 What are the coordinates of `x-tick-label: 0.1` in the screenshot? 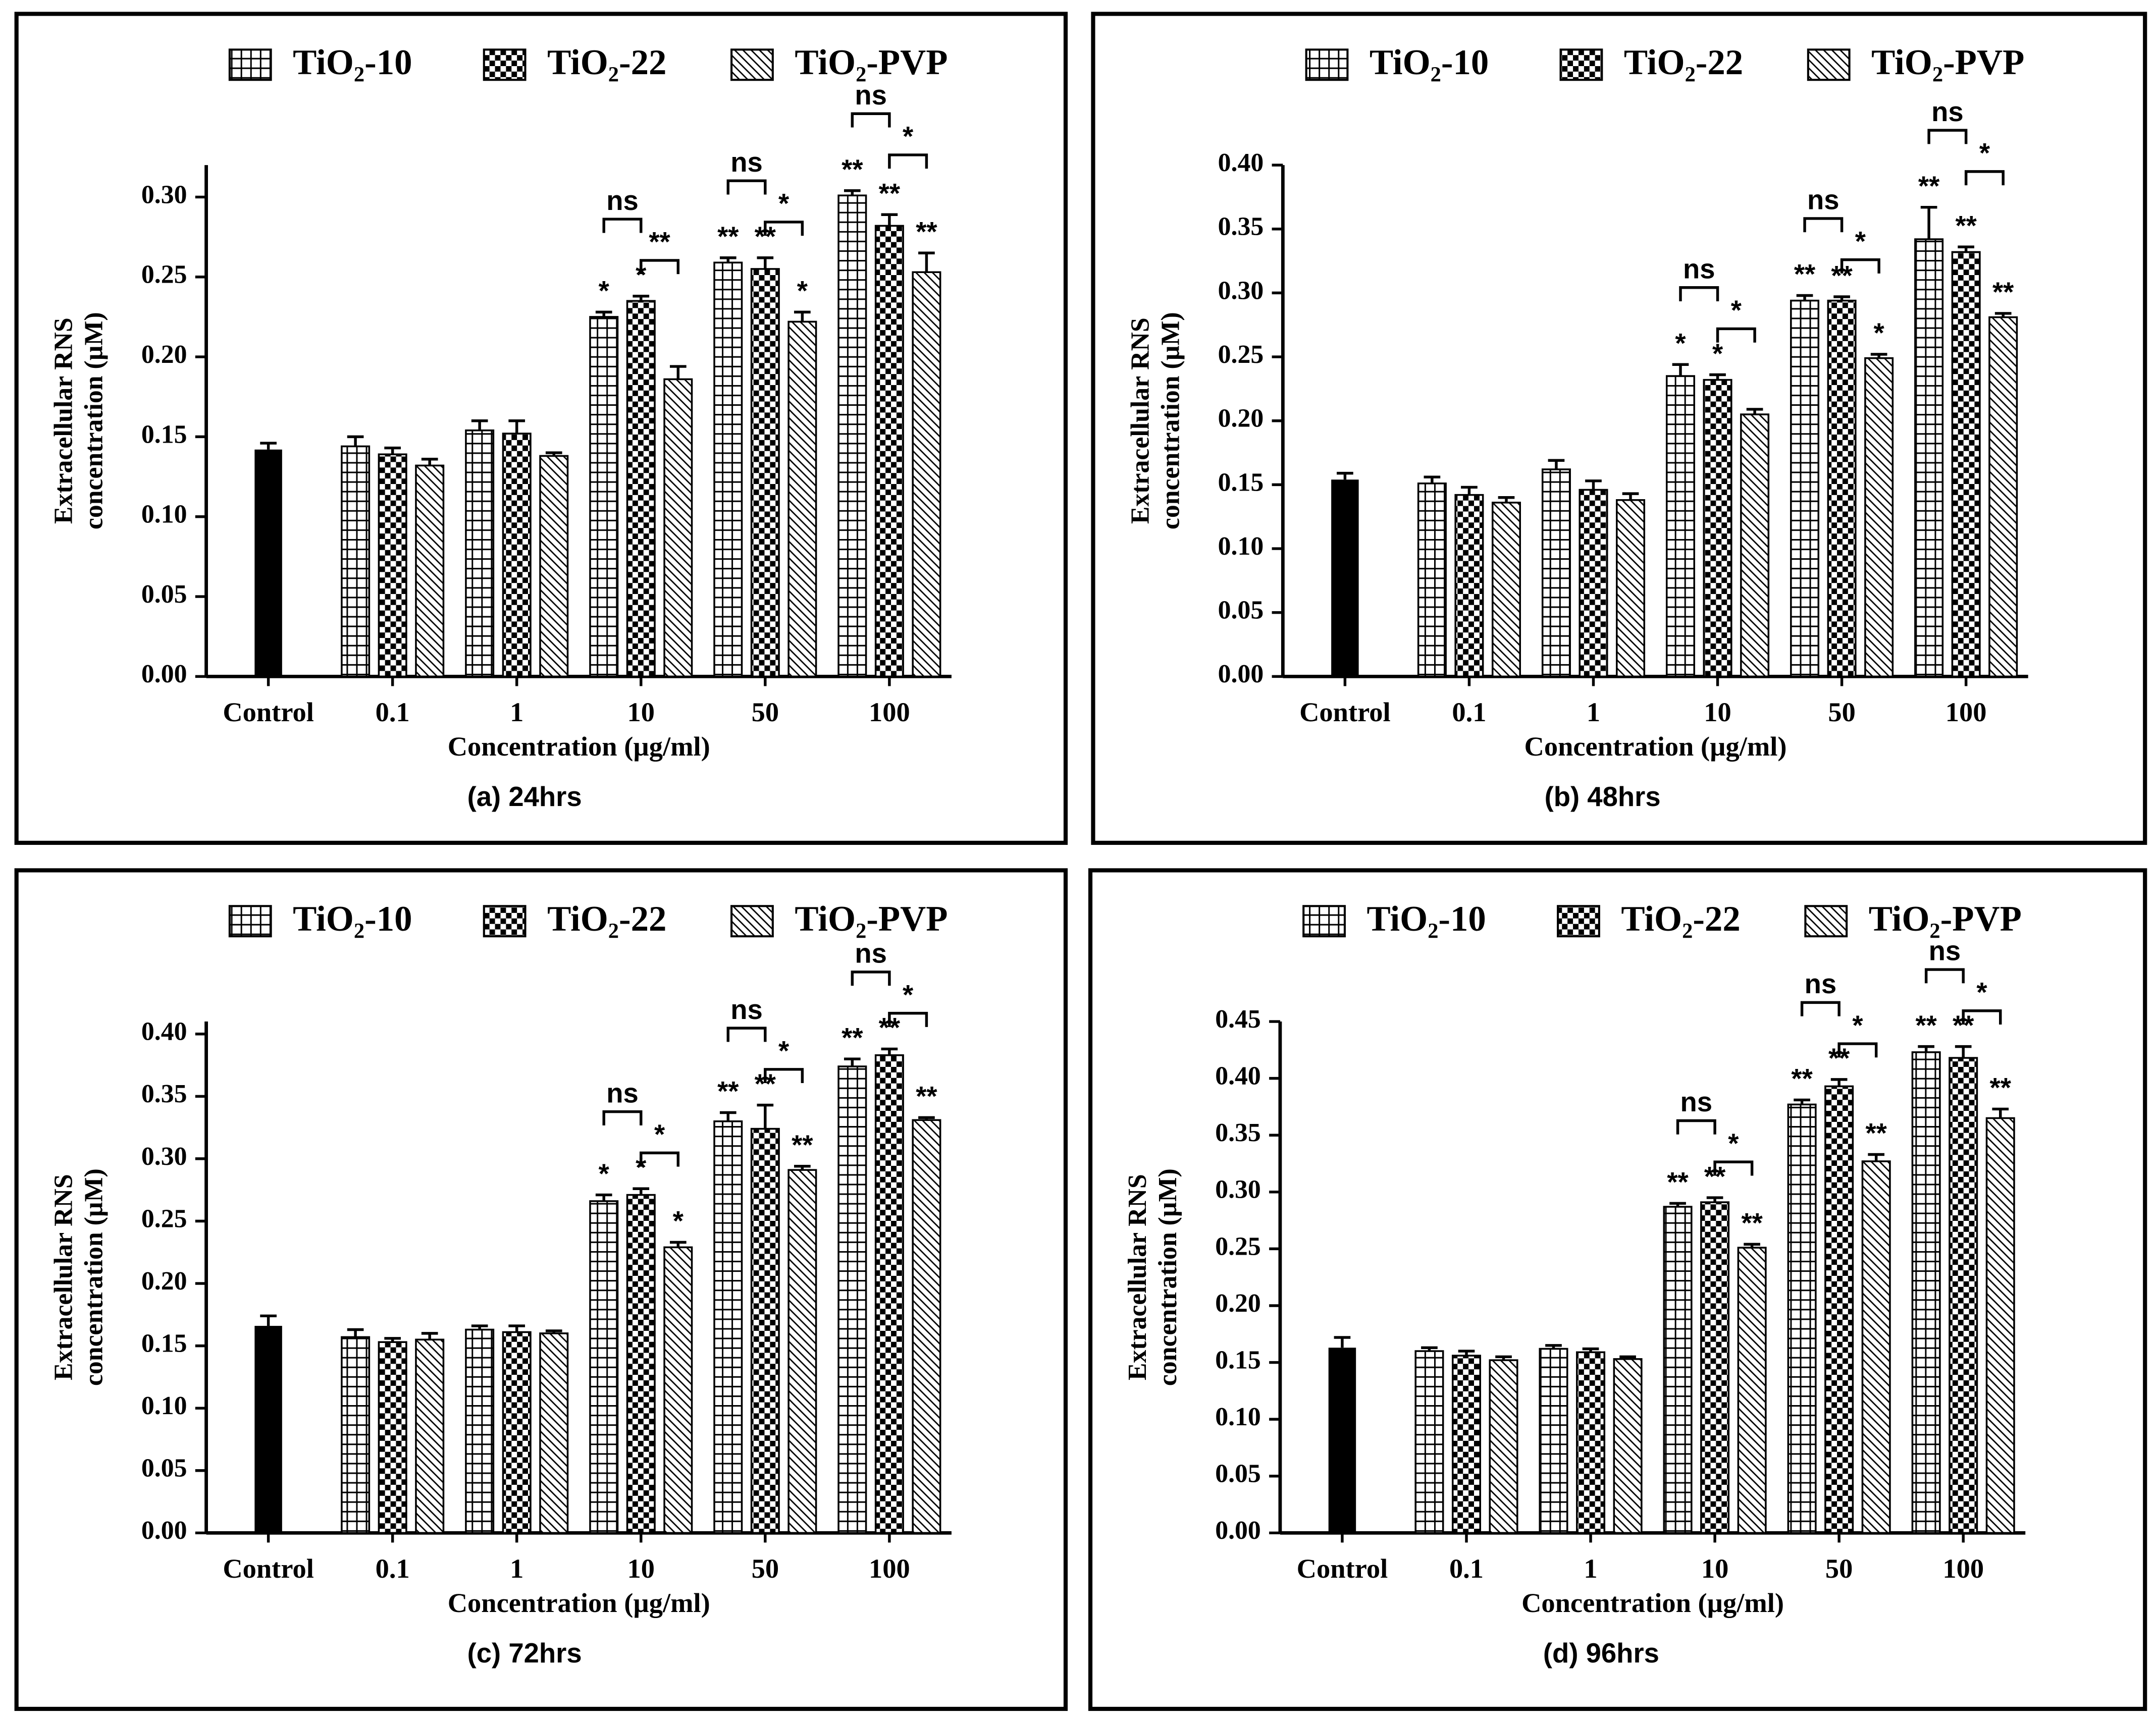 It's located at (1469, 711).